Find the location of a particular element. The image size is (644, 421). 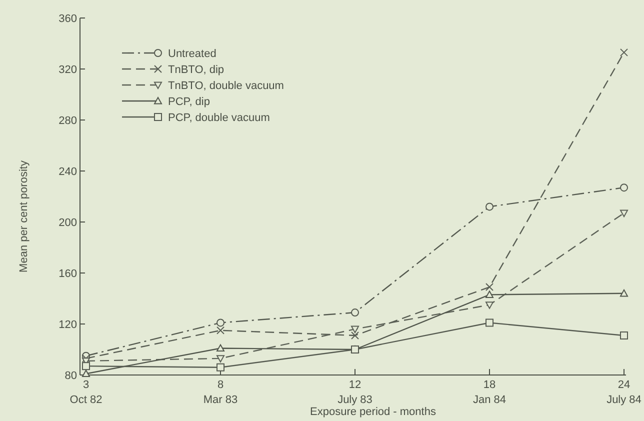

y-axis-title: Mean per cent porosity is located at coordinates (24, 216).